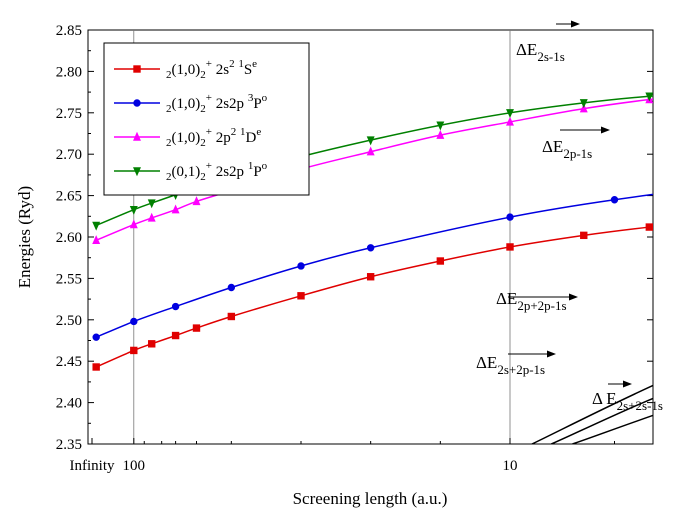  I want to click on y-tick-label: 2.40, so click(69, 404).